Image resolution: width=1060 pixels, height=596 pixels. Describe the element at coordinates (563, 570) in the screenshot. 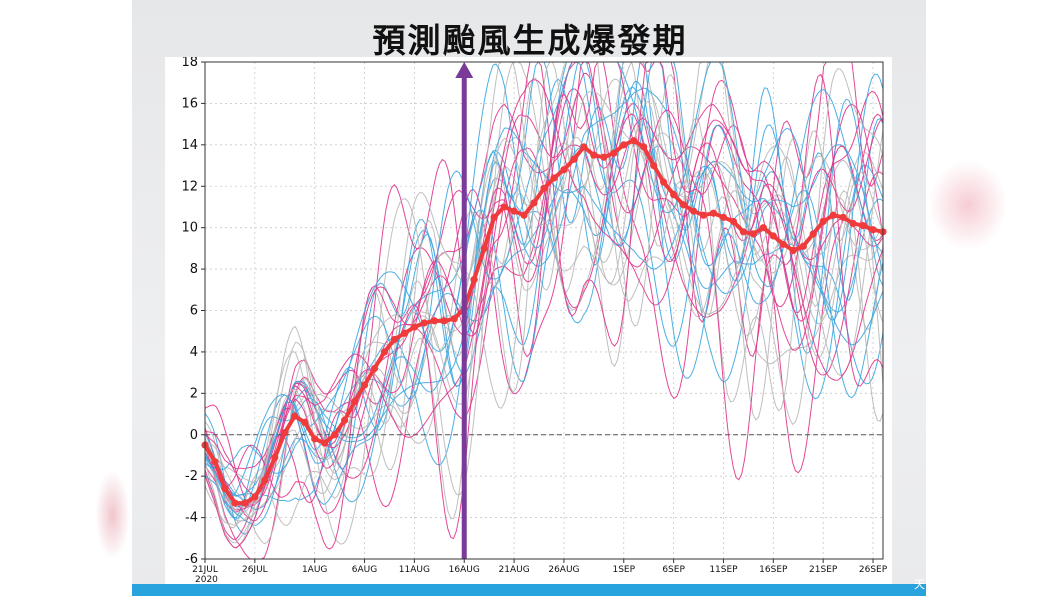

I see `x-tick-label: 26AUG` at that location.